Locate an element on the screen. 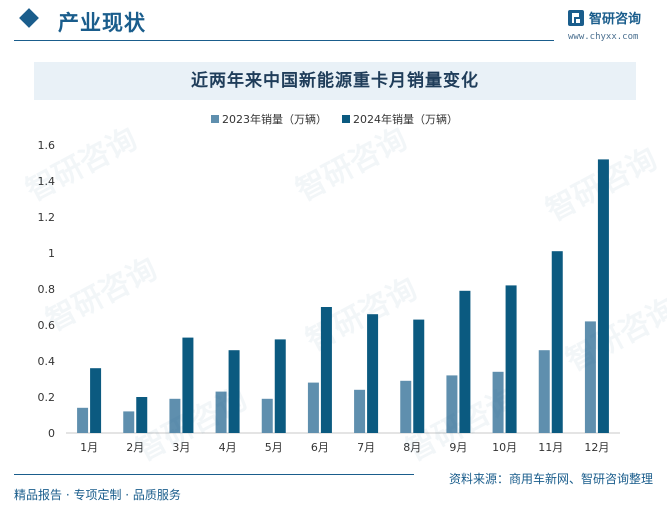 The image size is (667, 506). x-tick-label: 1月 is located at coordinates (89, 447).